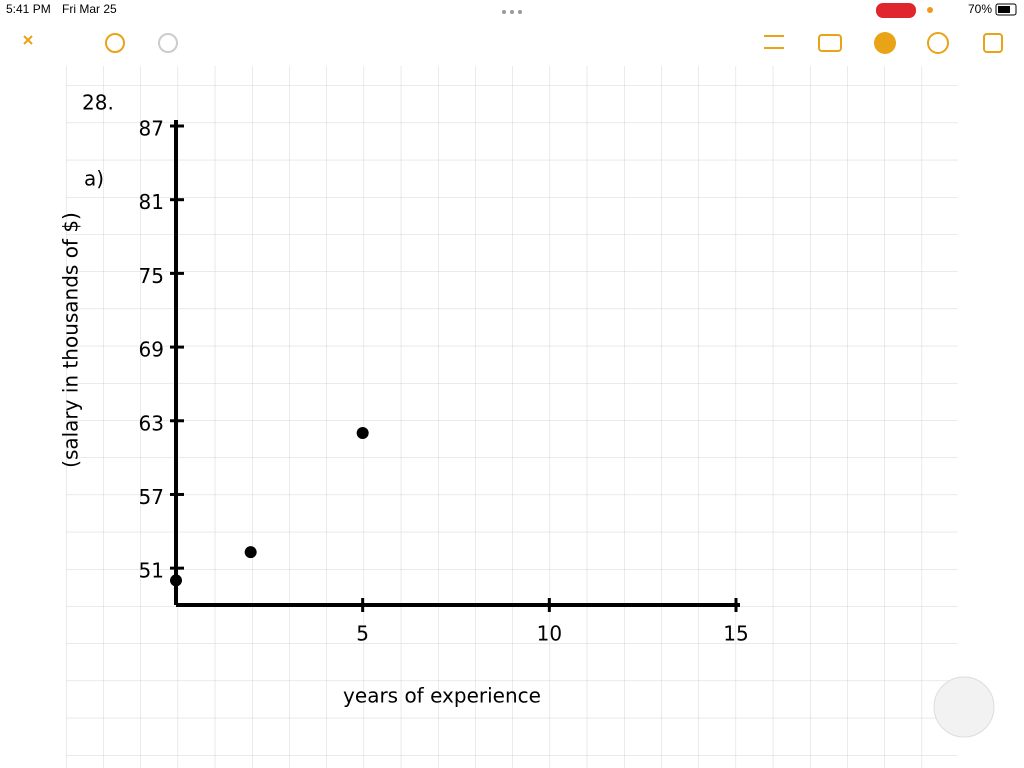 This screenshot has width=1024, height=768. Describe the element at coordinates (151, 497) in the screenshot. I see `y-tick-label: 57` at that location.